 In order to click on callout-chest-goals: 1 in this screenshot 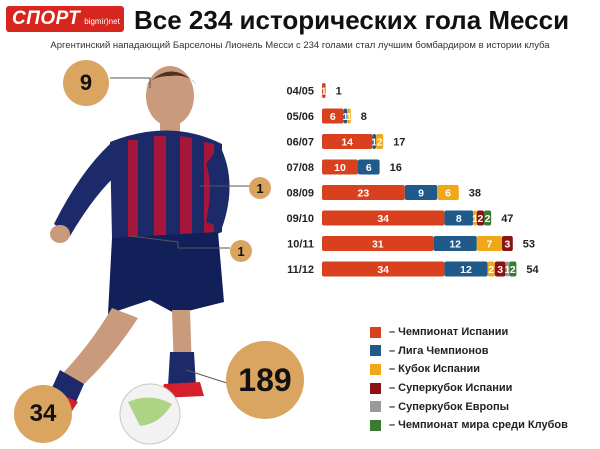, I will do `click(260, 188)`.